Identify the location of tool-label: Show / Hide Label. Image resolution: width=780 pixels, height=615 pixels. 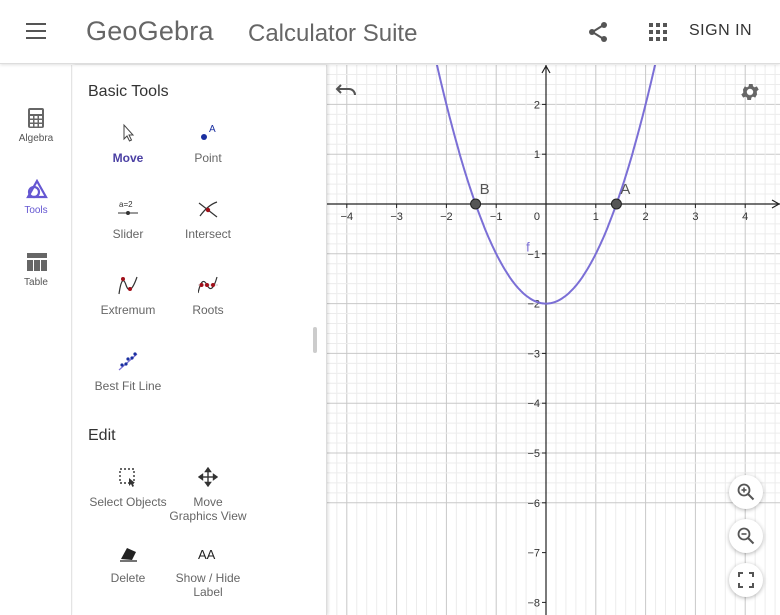
(208, 585).